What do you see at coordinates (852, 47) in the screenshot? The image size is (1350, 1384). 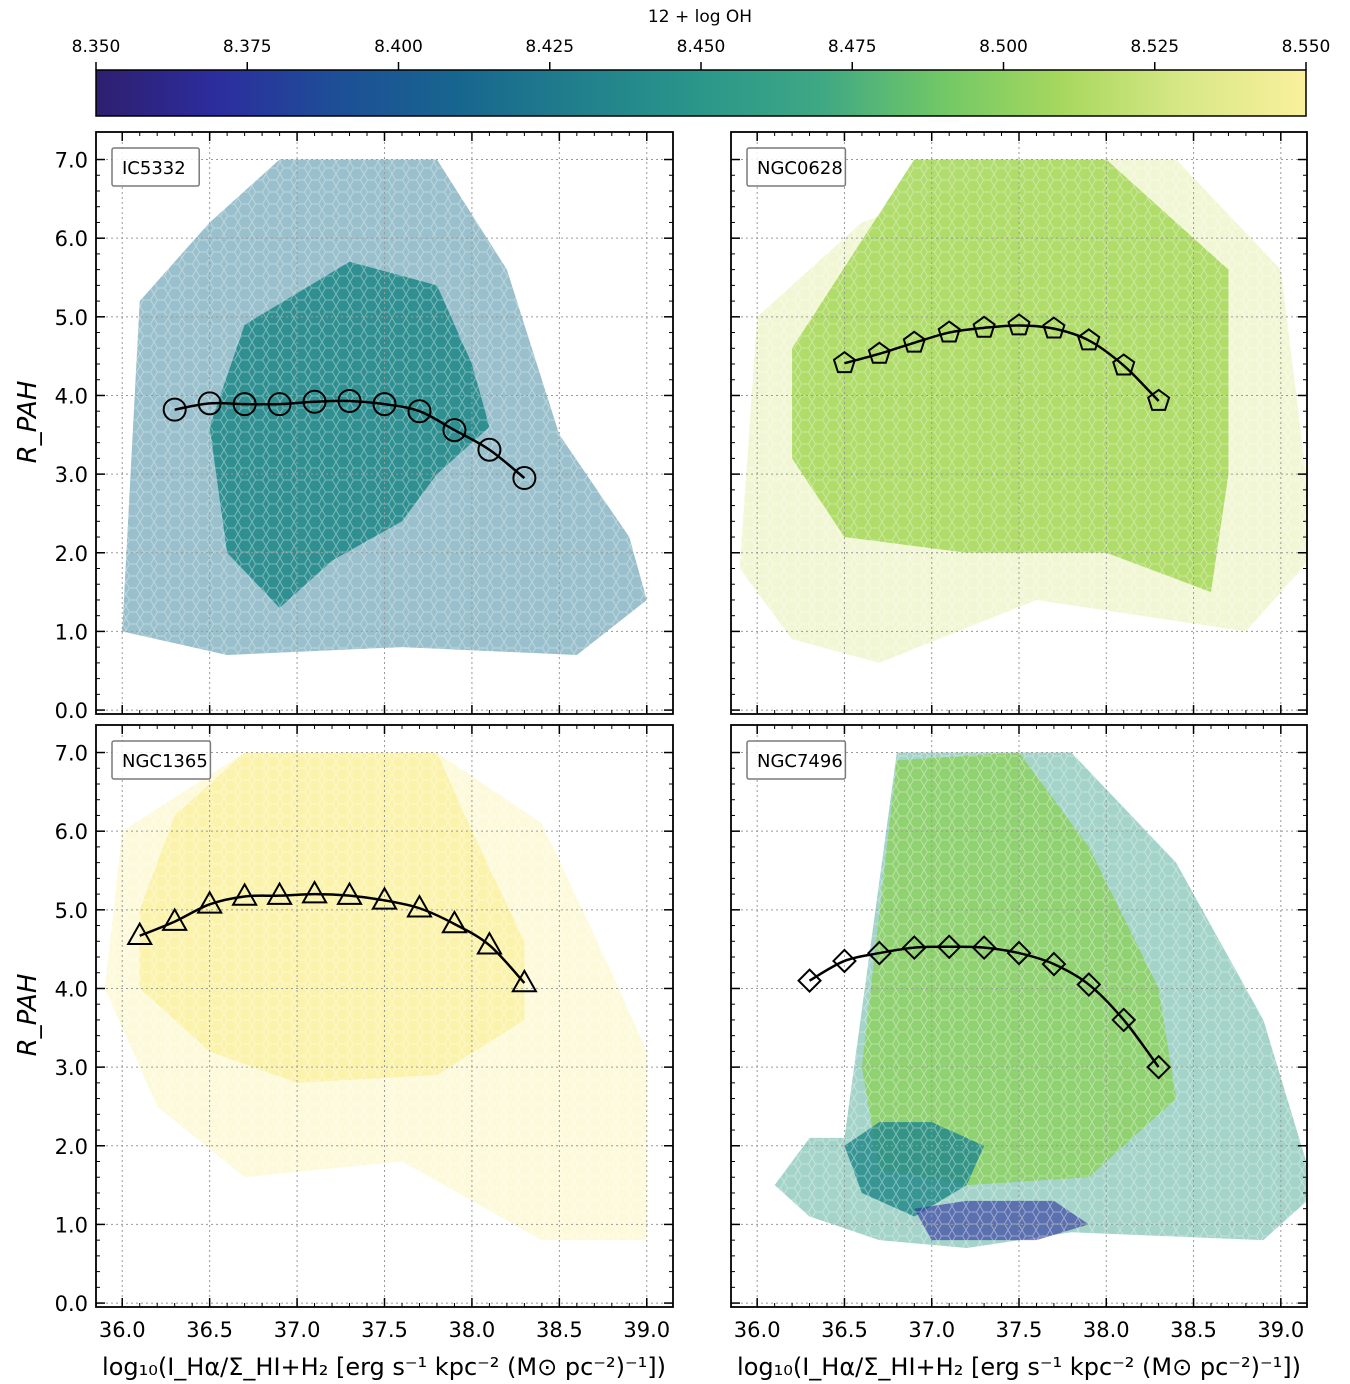 I see `colorbar-tick-label: 8.475` at bounding box center [852, 47].